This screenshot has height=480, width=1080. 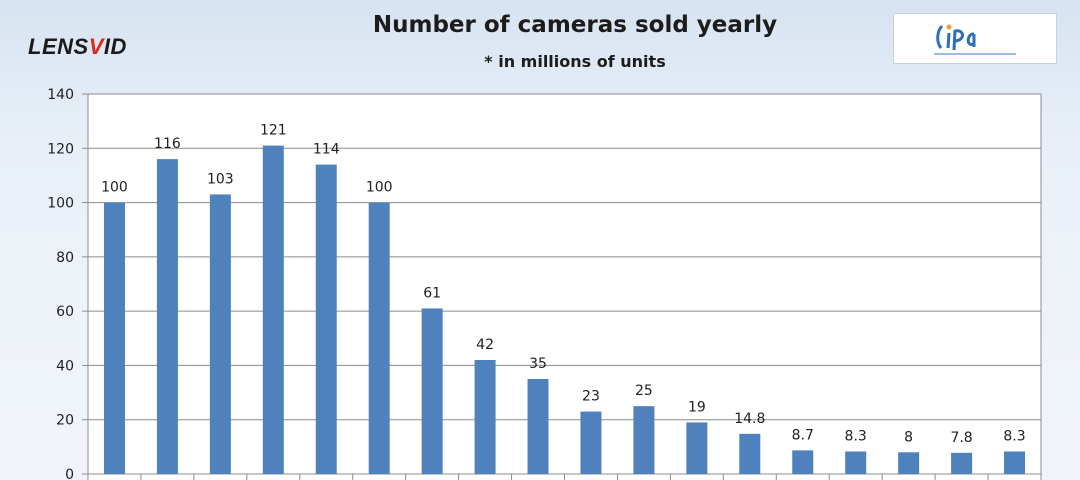 What do you see at coordinates (65, 312) in the screenshot?
I see `y-tick-label: 60` at bounding box center [65, 312].